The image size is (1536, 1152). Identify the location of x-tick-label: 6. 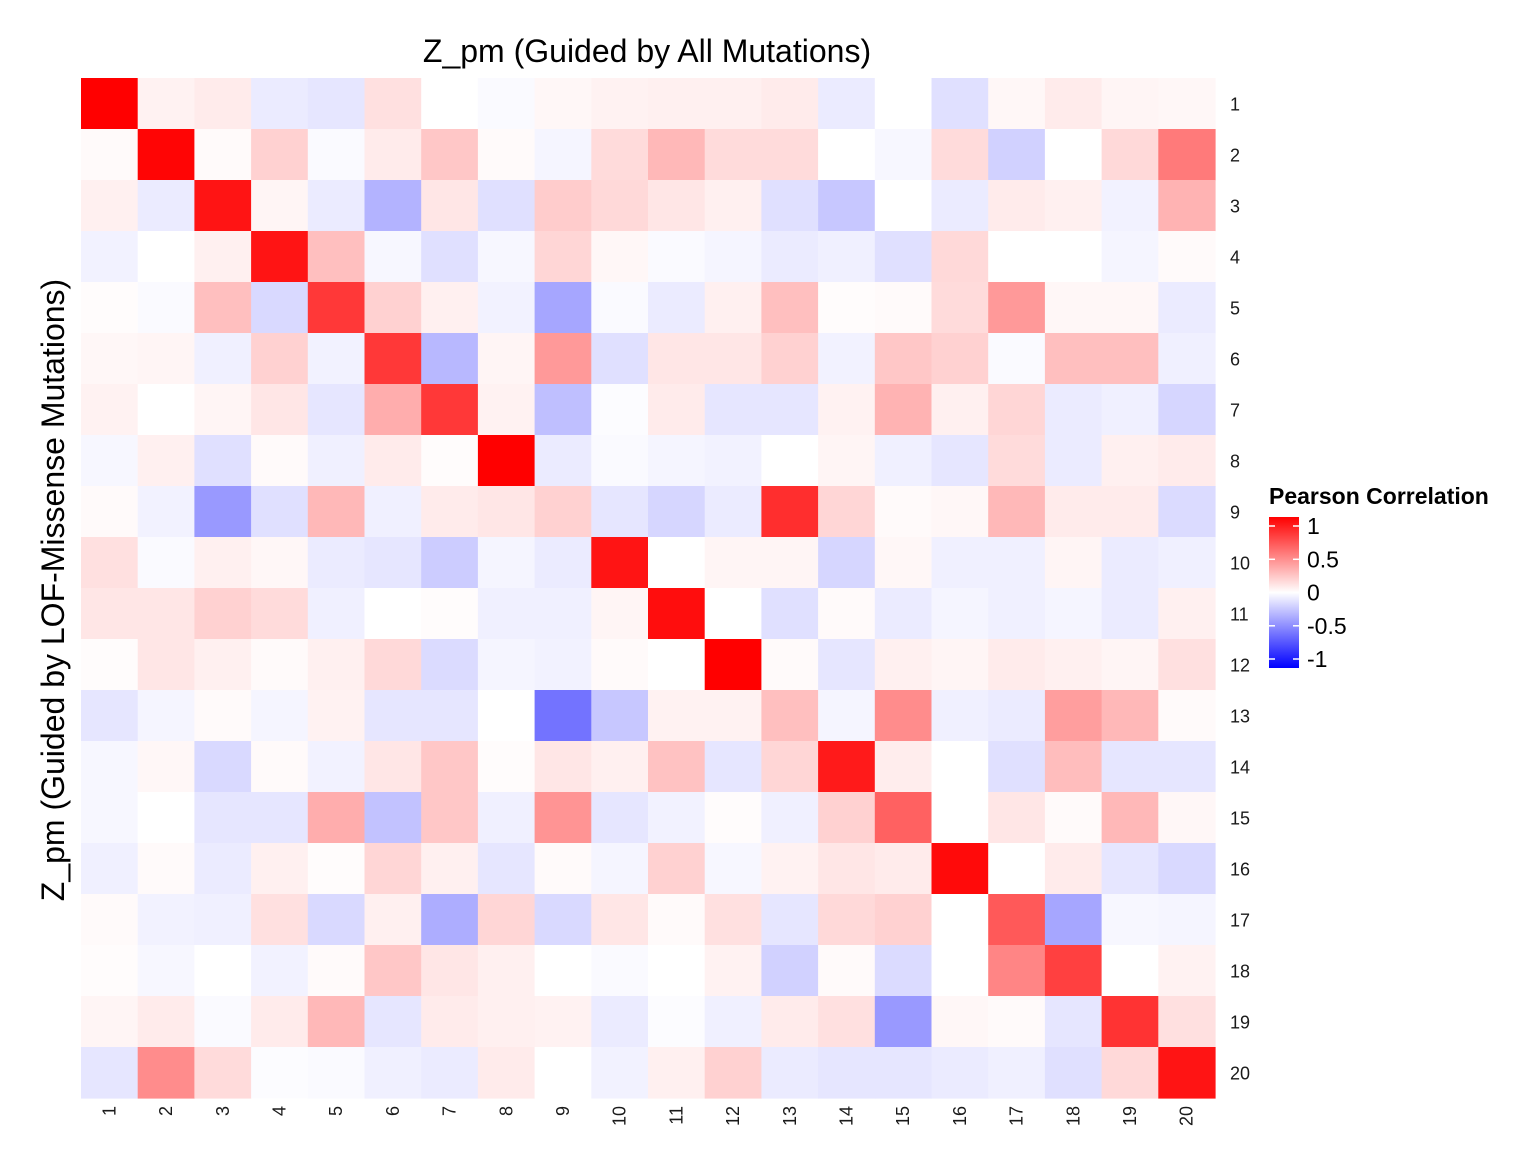
(393, 1111).